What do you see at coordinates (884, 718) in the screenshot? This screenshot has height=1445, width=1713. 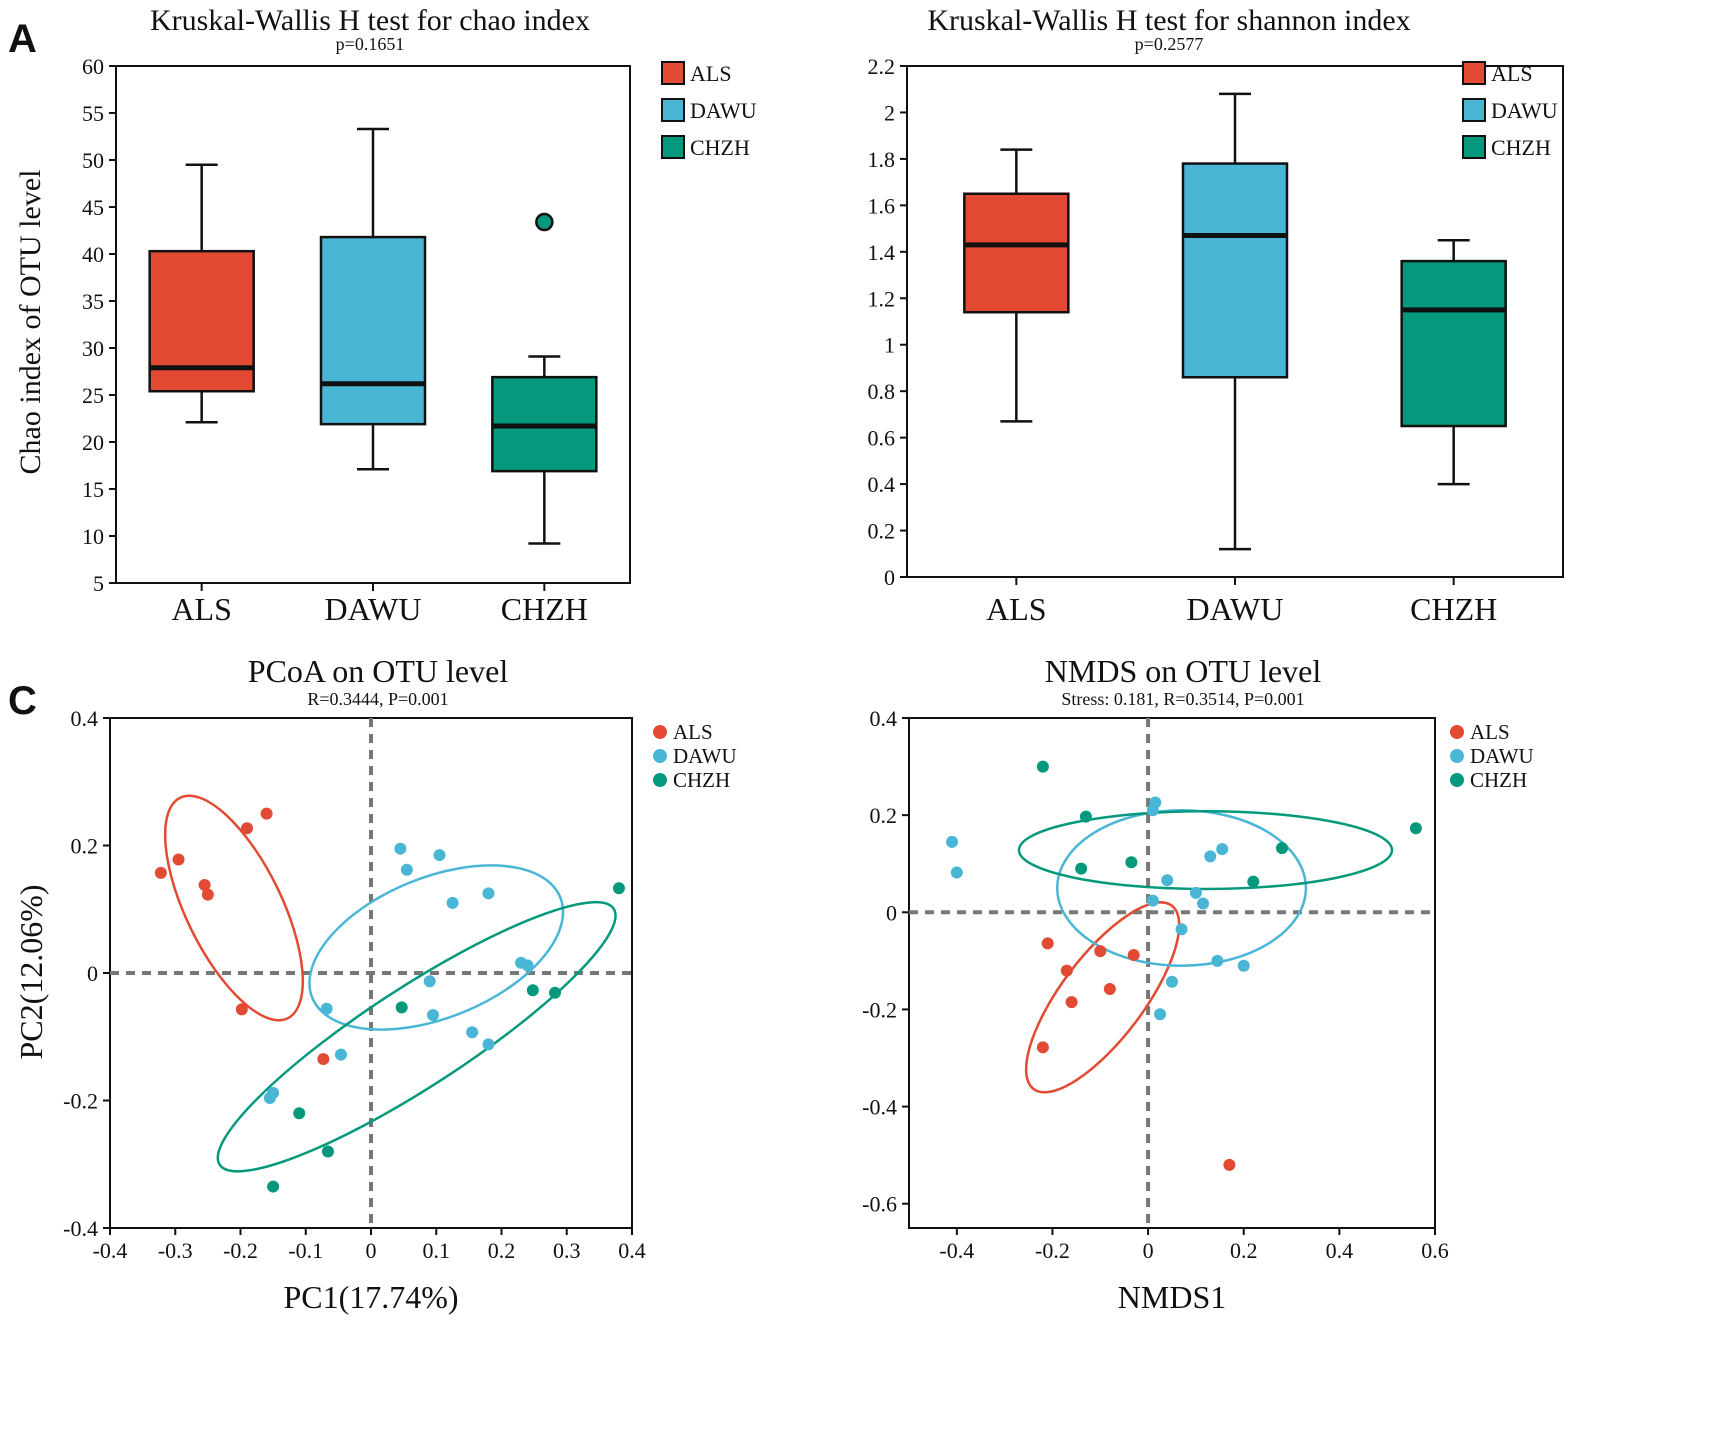 I see `y-tick-label: 0.4` at bounding box center [884, 718].